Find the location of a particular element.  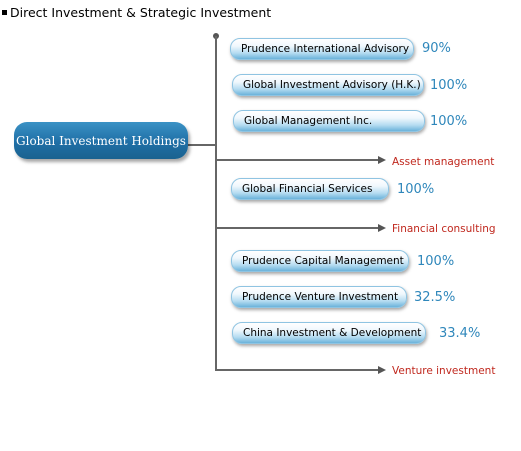

branch-line-asset-management is located at coordinates (297, 160).